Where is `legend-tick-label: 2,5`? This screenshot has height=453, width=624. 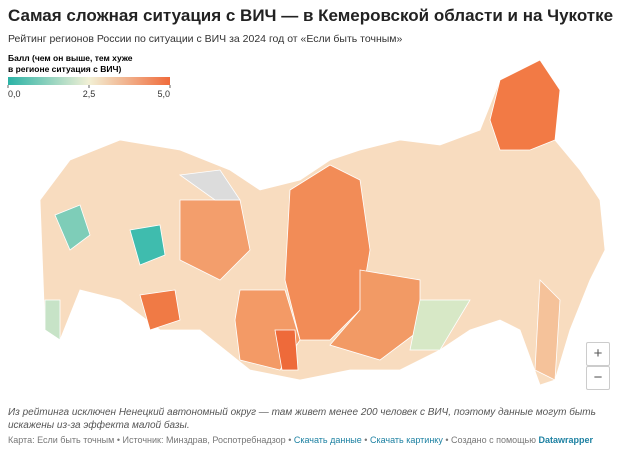 legend-tick-label: 2,5 is located at coordinates (89, 94).